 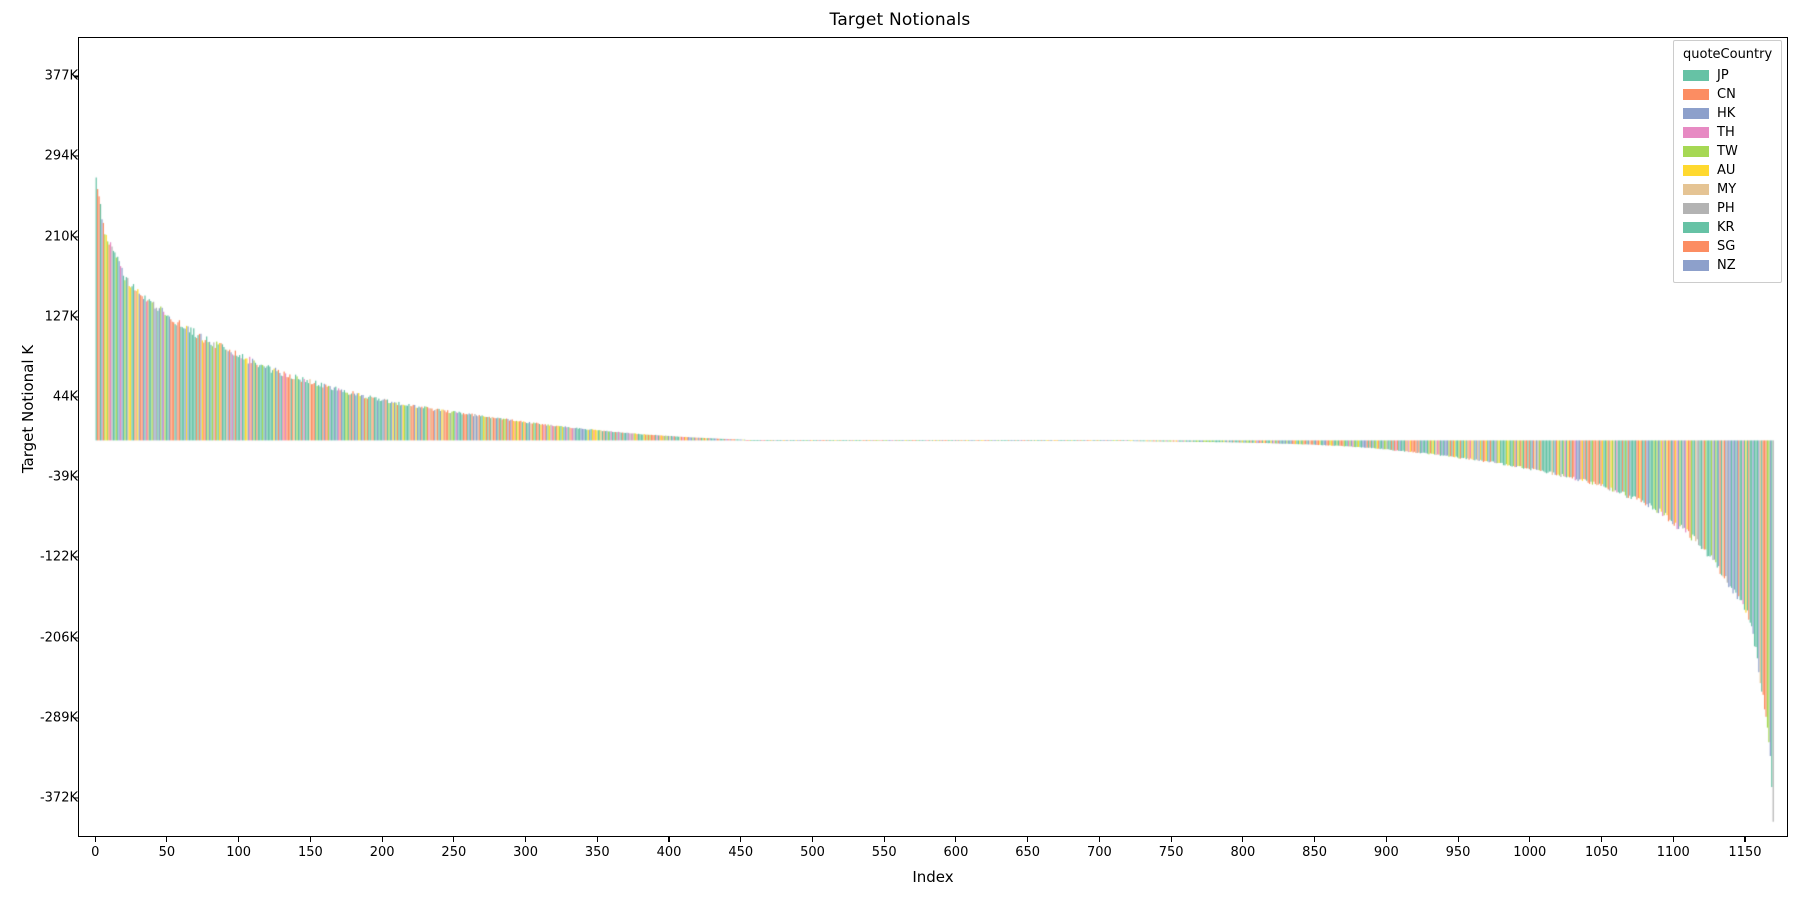 I want to click on x-tick-label: 900, so click(x=1386, y=852).